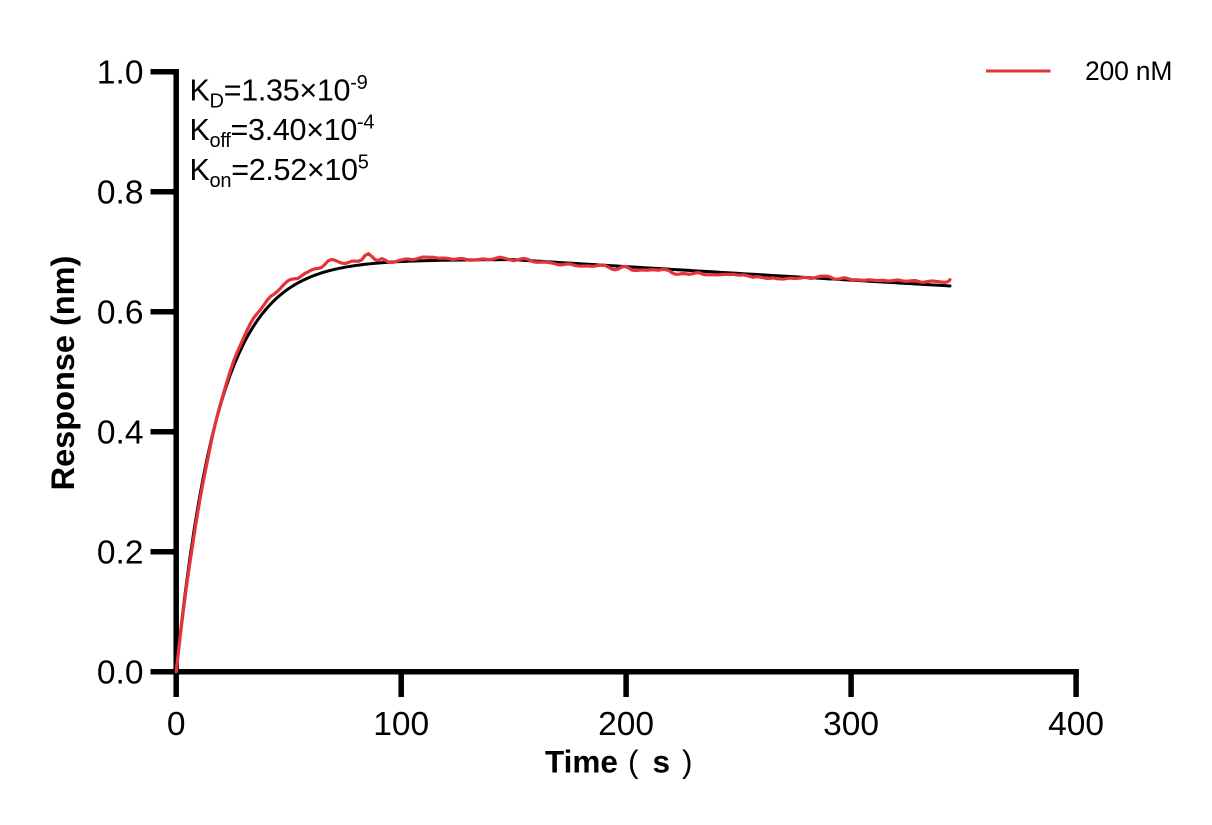  Describe the element at coordinates (217, 102) in the screenshot. I see `kd-subscript: D` at that location.